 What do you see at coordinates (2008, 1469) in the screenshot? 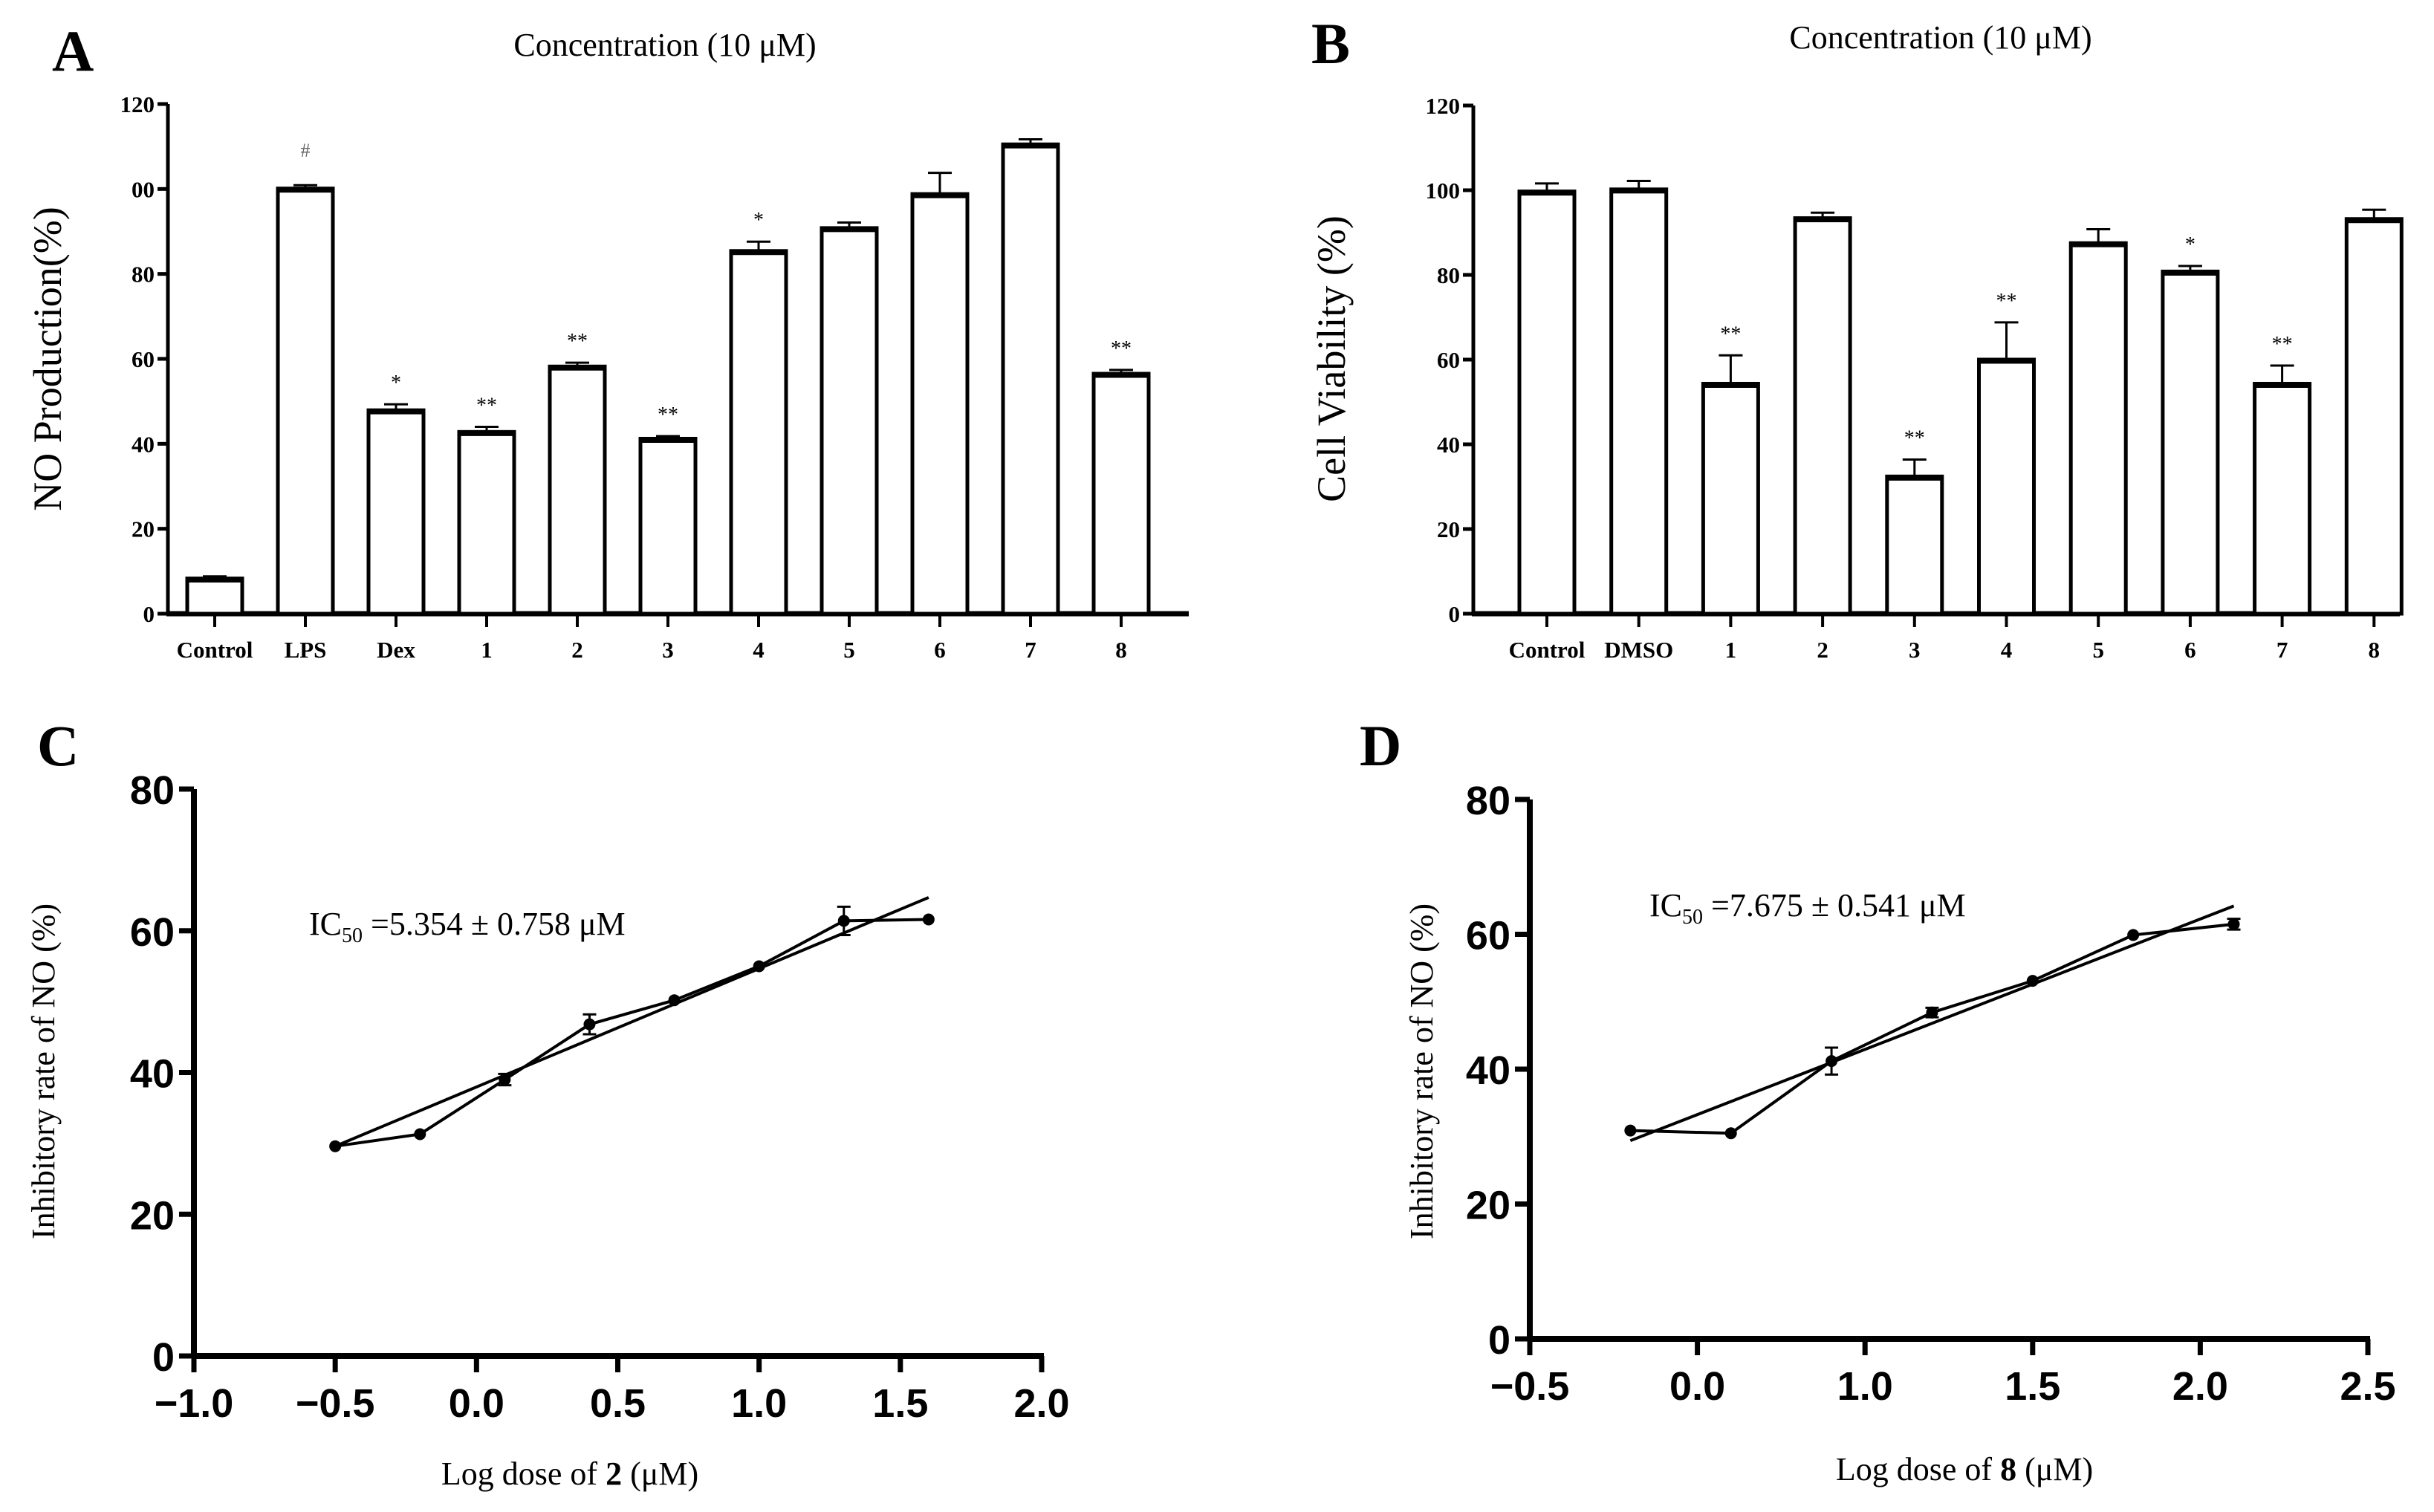
I see `x-axis-label-compound: 8` at bounding box center [2008, 1469].